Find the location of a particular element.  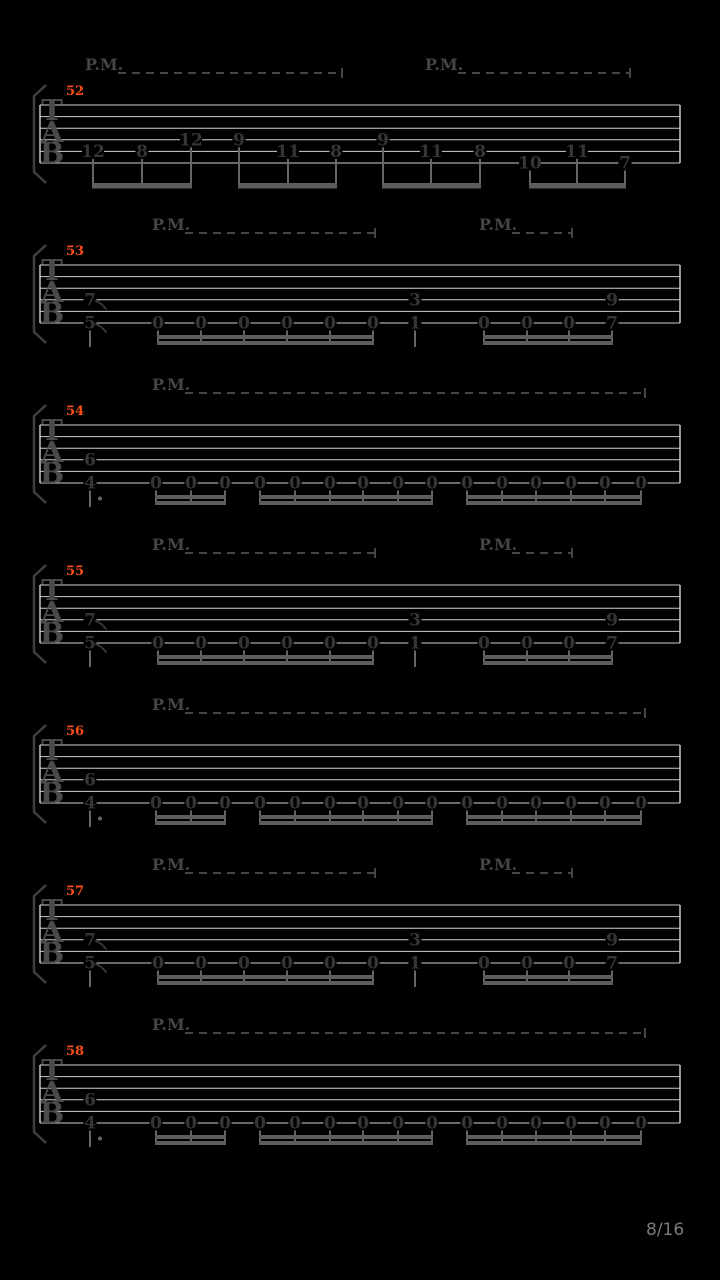

fret-number: 1 is located at coordinates (415, 324).